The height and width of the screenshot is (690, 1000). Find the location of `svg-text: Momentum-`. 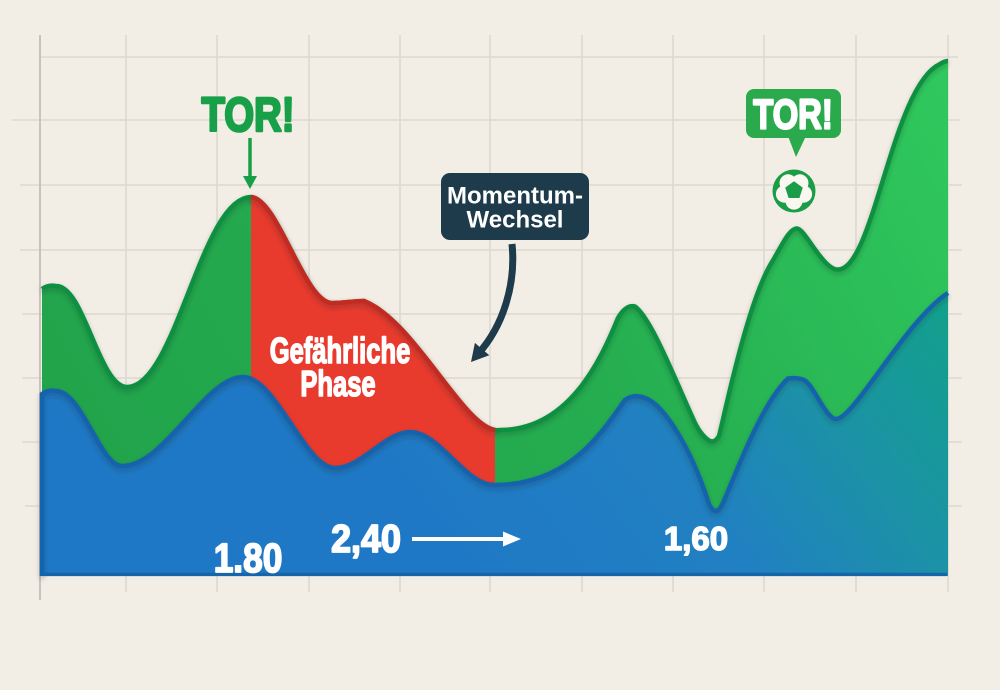

svg-text: Momentum- is located at coordinates (515, 196).